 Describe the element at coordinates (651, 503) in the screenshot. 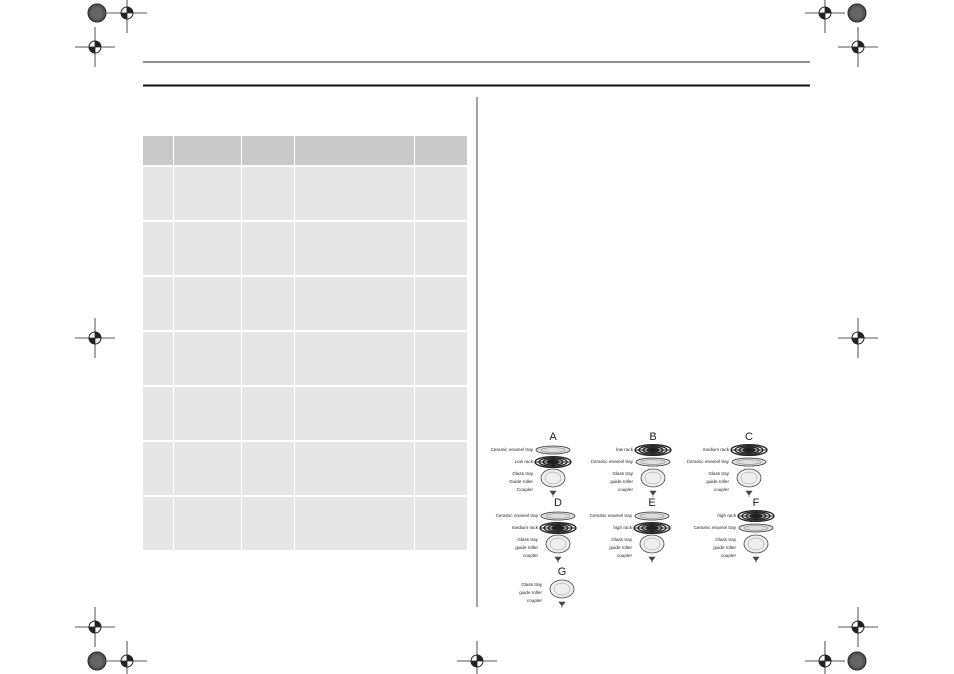

I see `diagram-letter: E` at that location.